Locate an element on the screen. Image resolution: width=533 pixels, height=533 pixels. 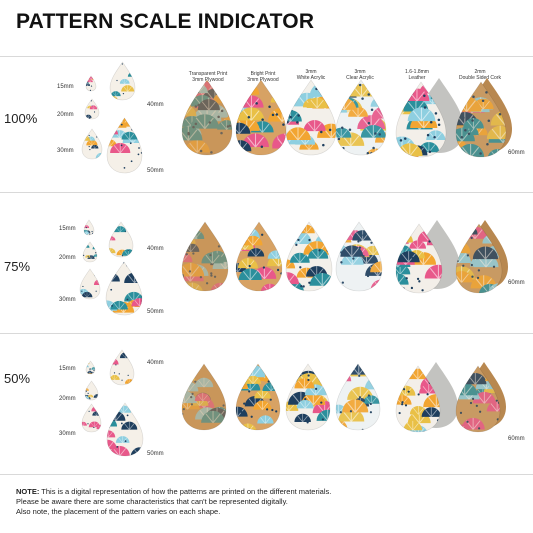
material-label-bright-plywood: Bright Print 3mm Plywood is located at coordinates (263, 77).